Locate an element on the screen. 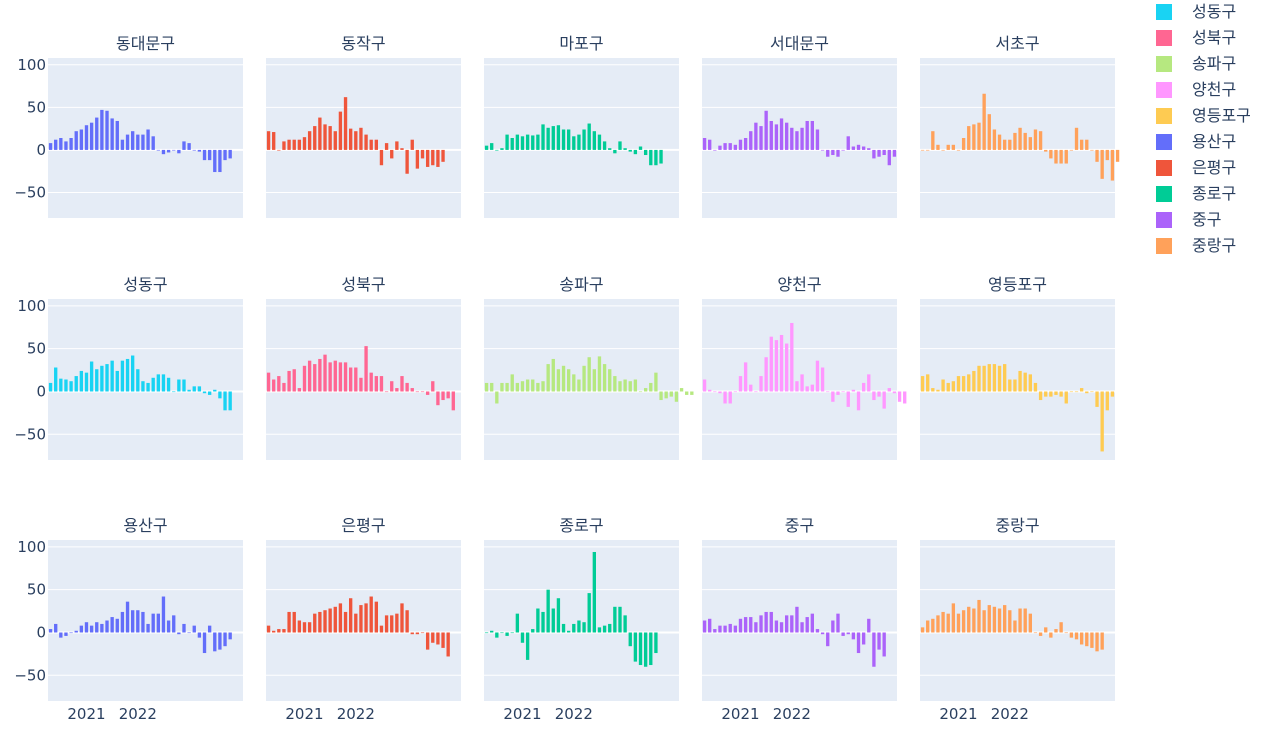 The image size is (1263, 733). legend-item: 종로구 is located at coordinates (1196, 193).